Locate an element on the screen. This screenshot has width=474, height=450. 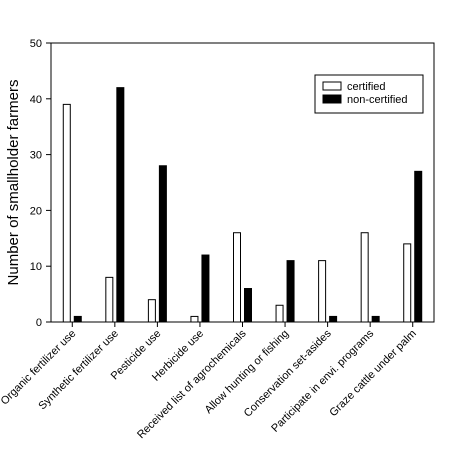
legend-label-non-certified: non-certified is located at coordinates (377, 100).